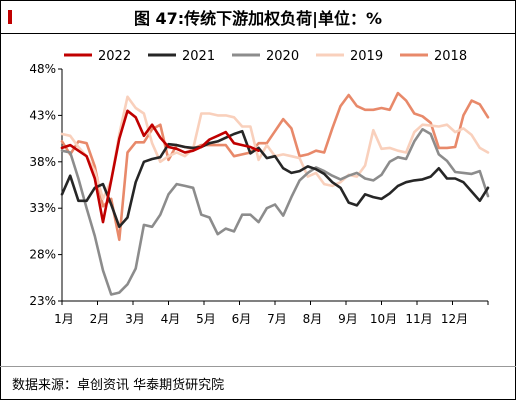 The width and height of the screenshot is (518, 402). Describe the element at coordinates (42, 162) in the screenshot. I see `y-tick-label: 38%` at that location.